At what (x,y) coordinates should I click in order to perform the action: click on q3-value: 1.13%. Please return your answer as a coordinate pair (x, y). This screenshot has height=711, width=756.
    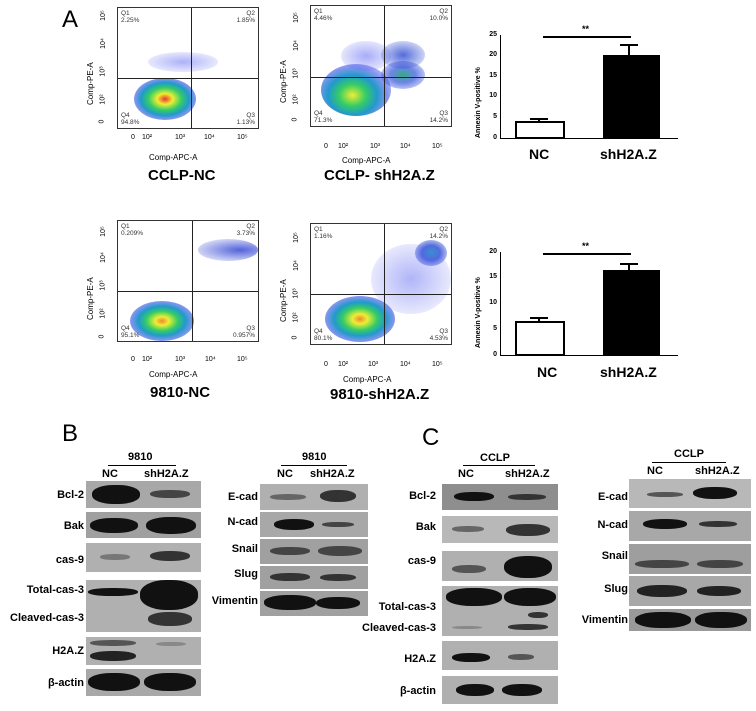
    Looking at the image, I should click on (245, 122).